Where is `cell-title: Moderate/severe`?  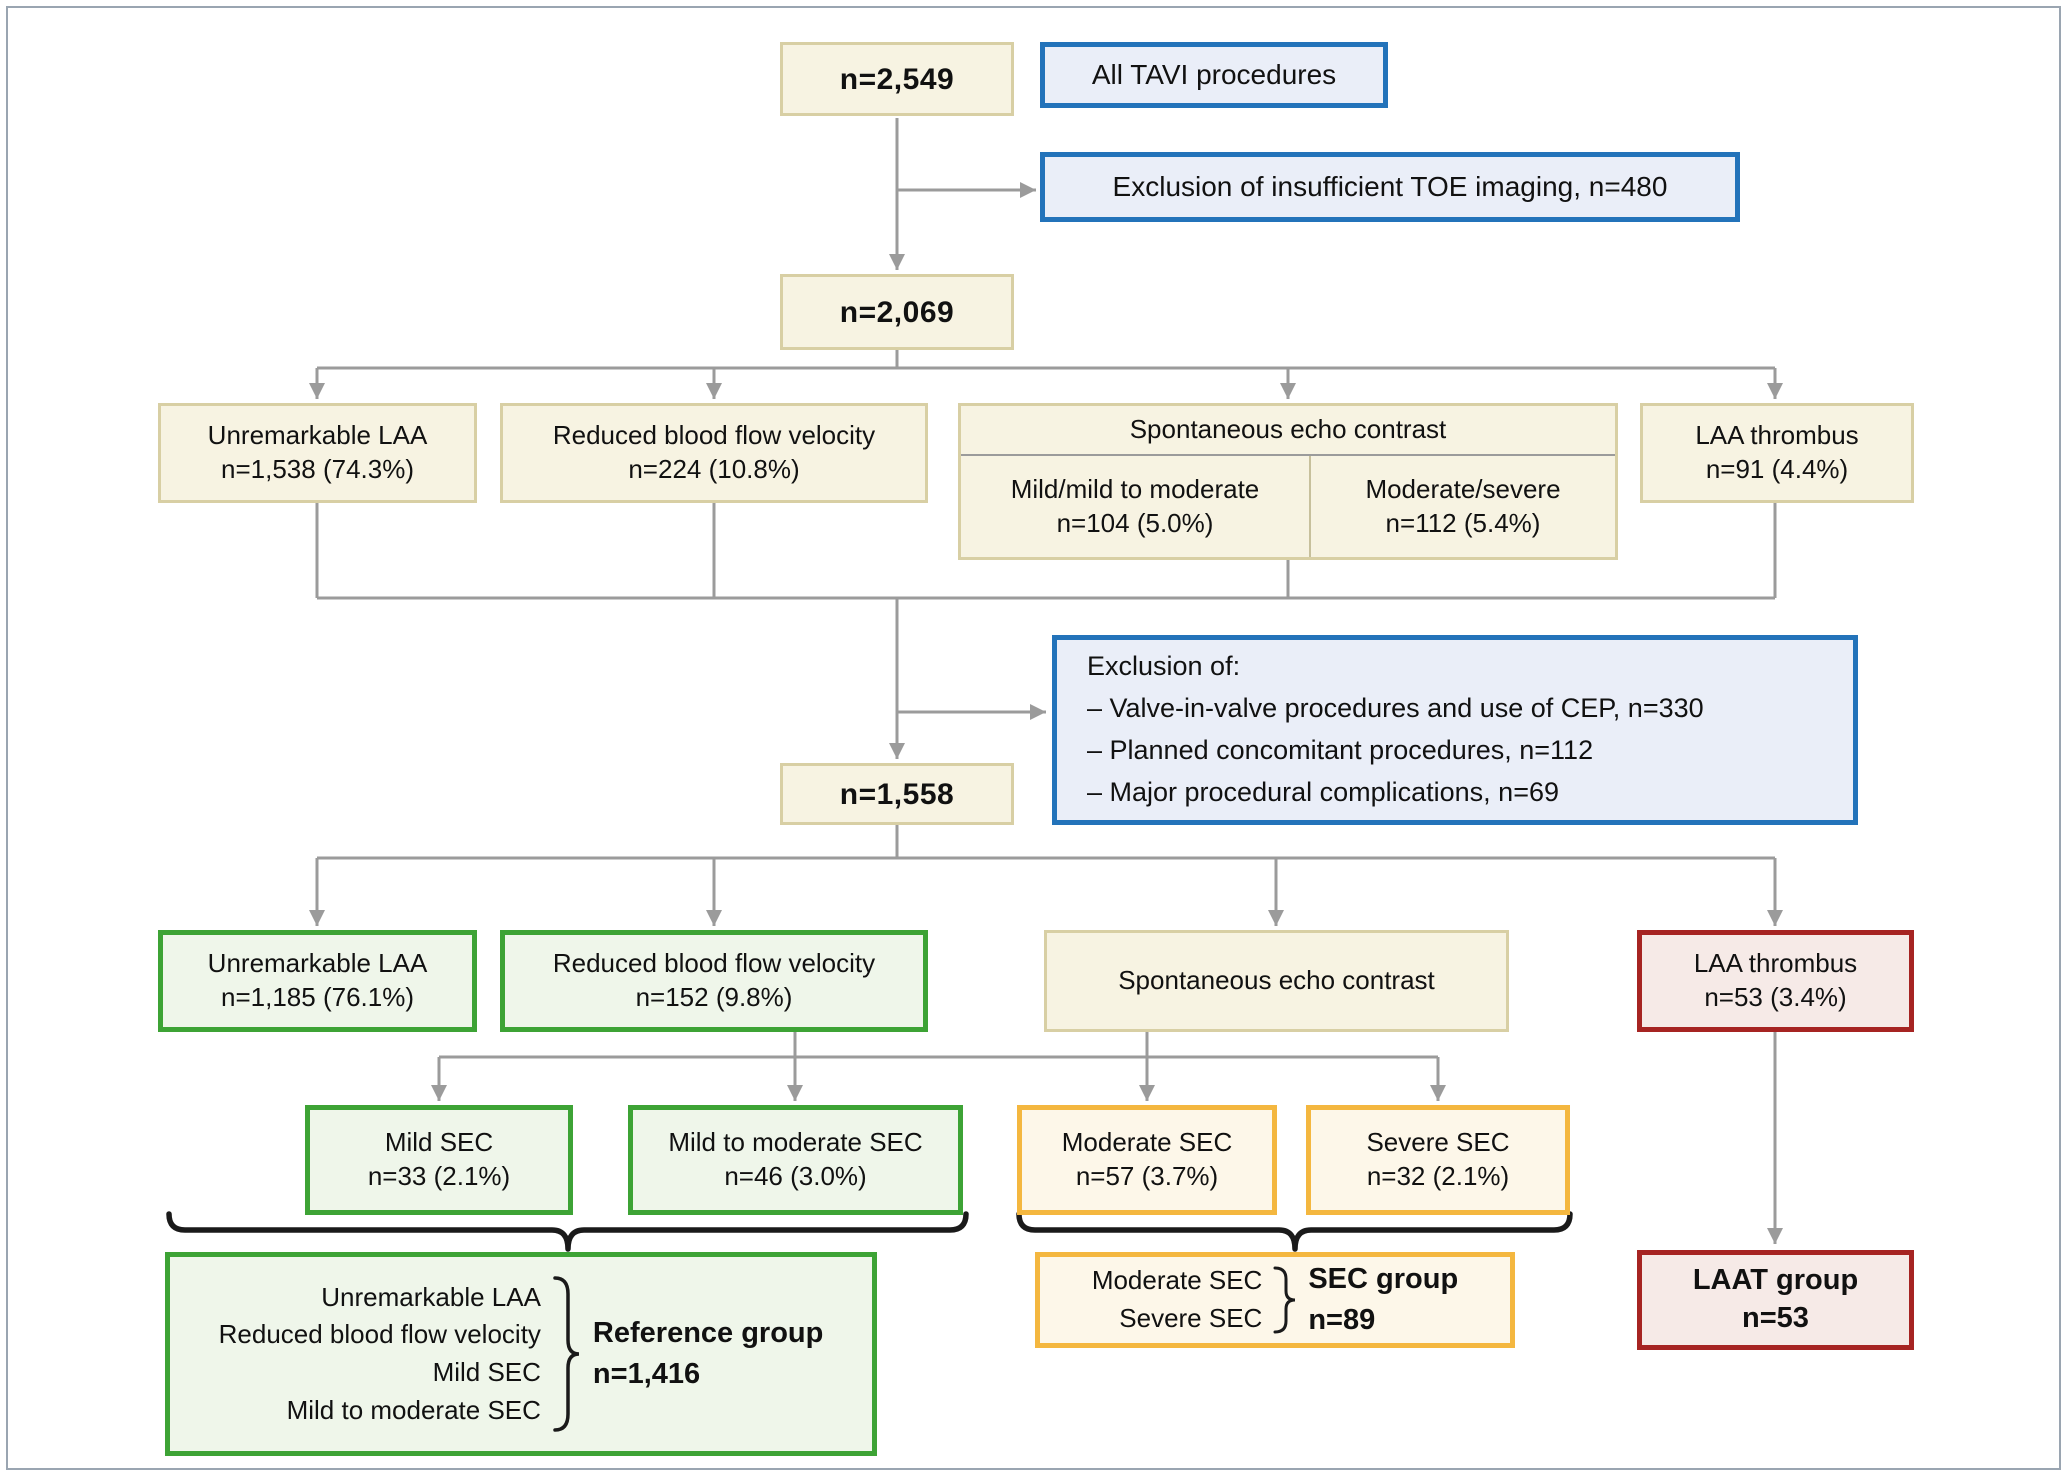 cell-title: Moderate/severe is located at coordinates (1463, 488).